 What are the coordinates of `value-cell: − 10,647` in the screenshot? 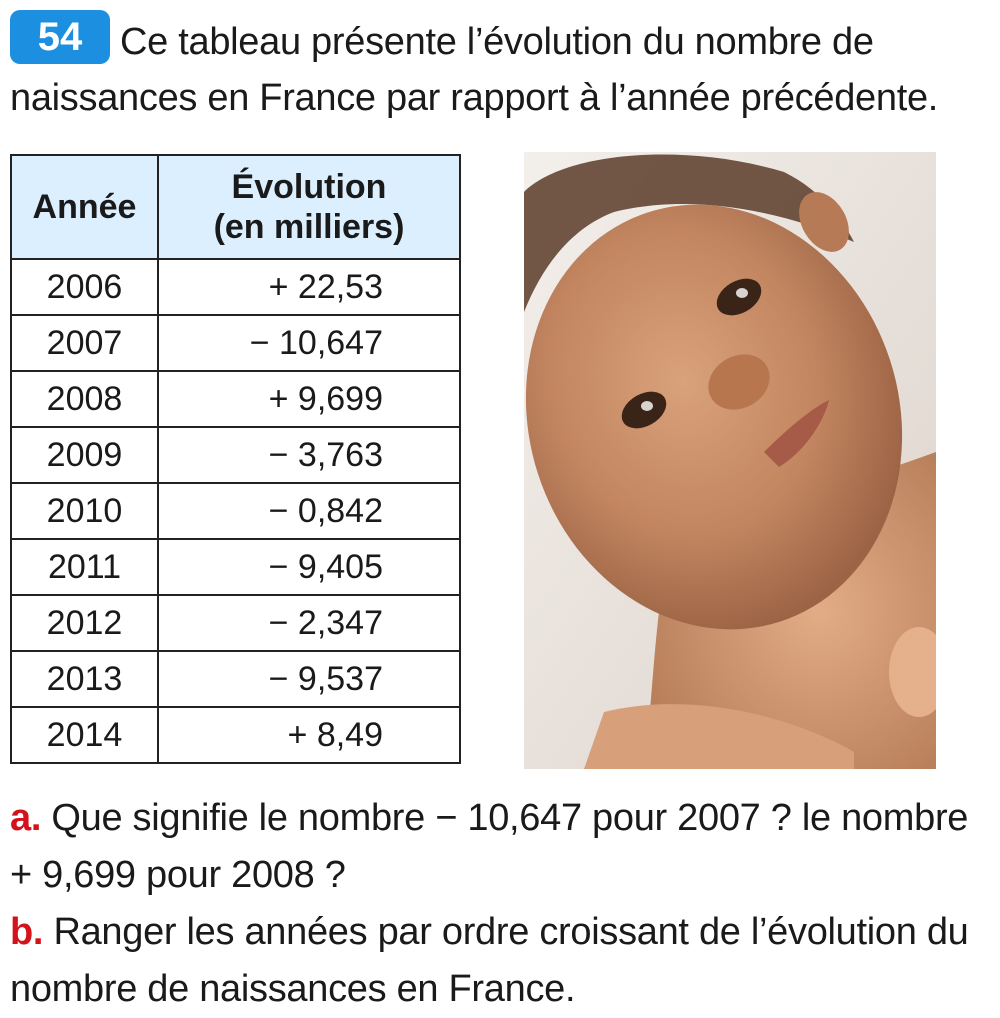 It's located at (309, 343).